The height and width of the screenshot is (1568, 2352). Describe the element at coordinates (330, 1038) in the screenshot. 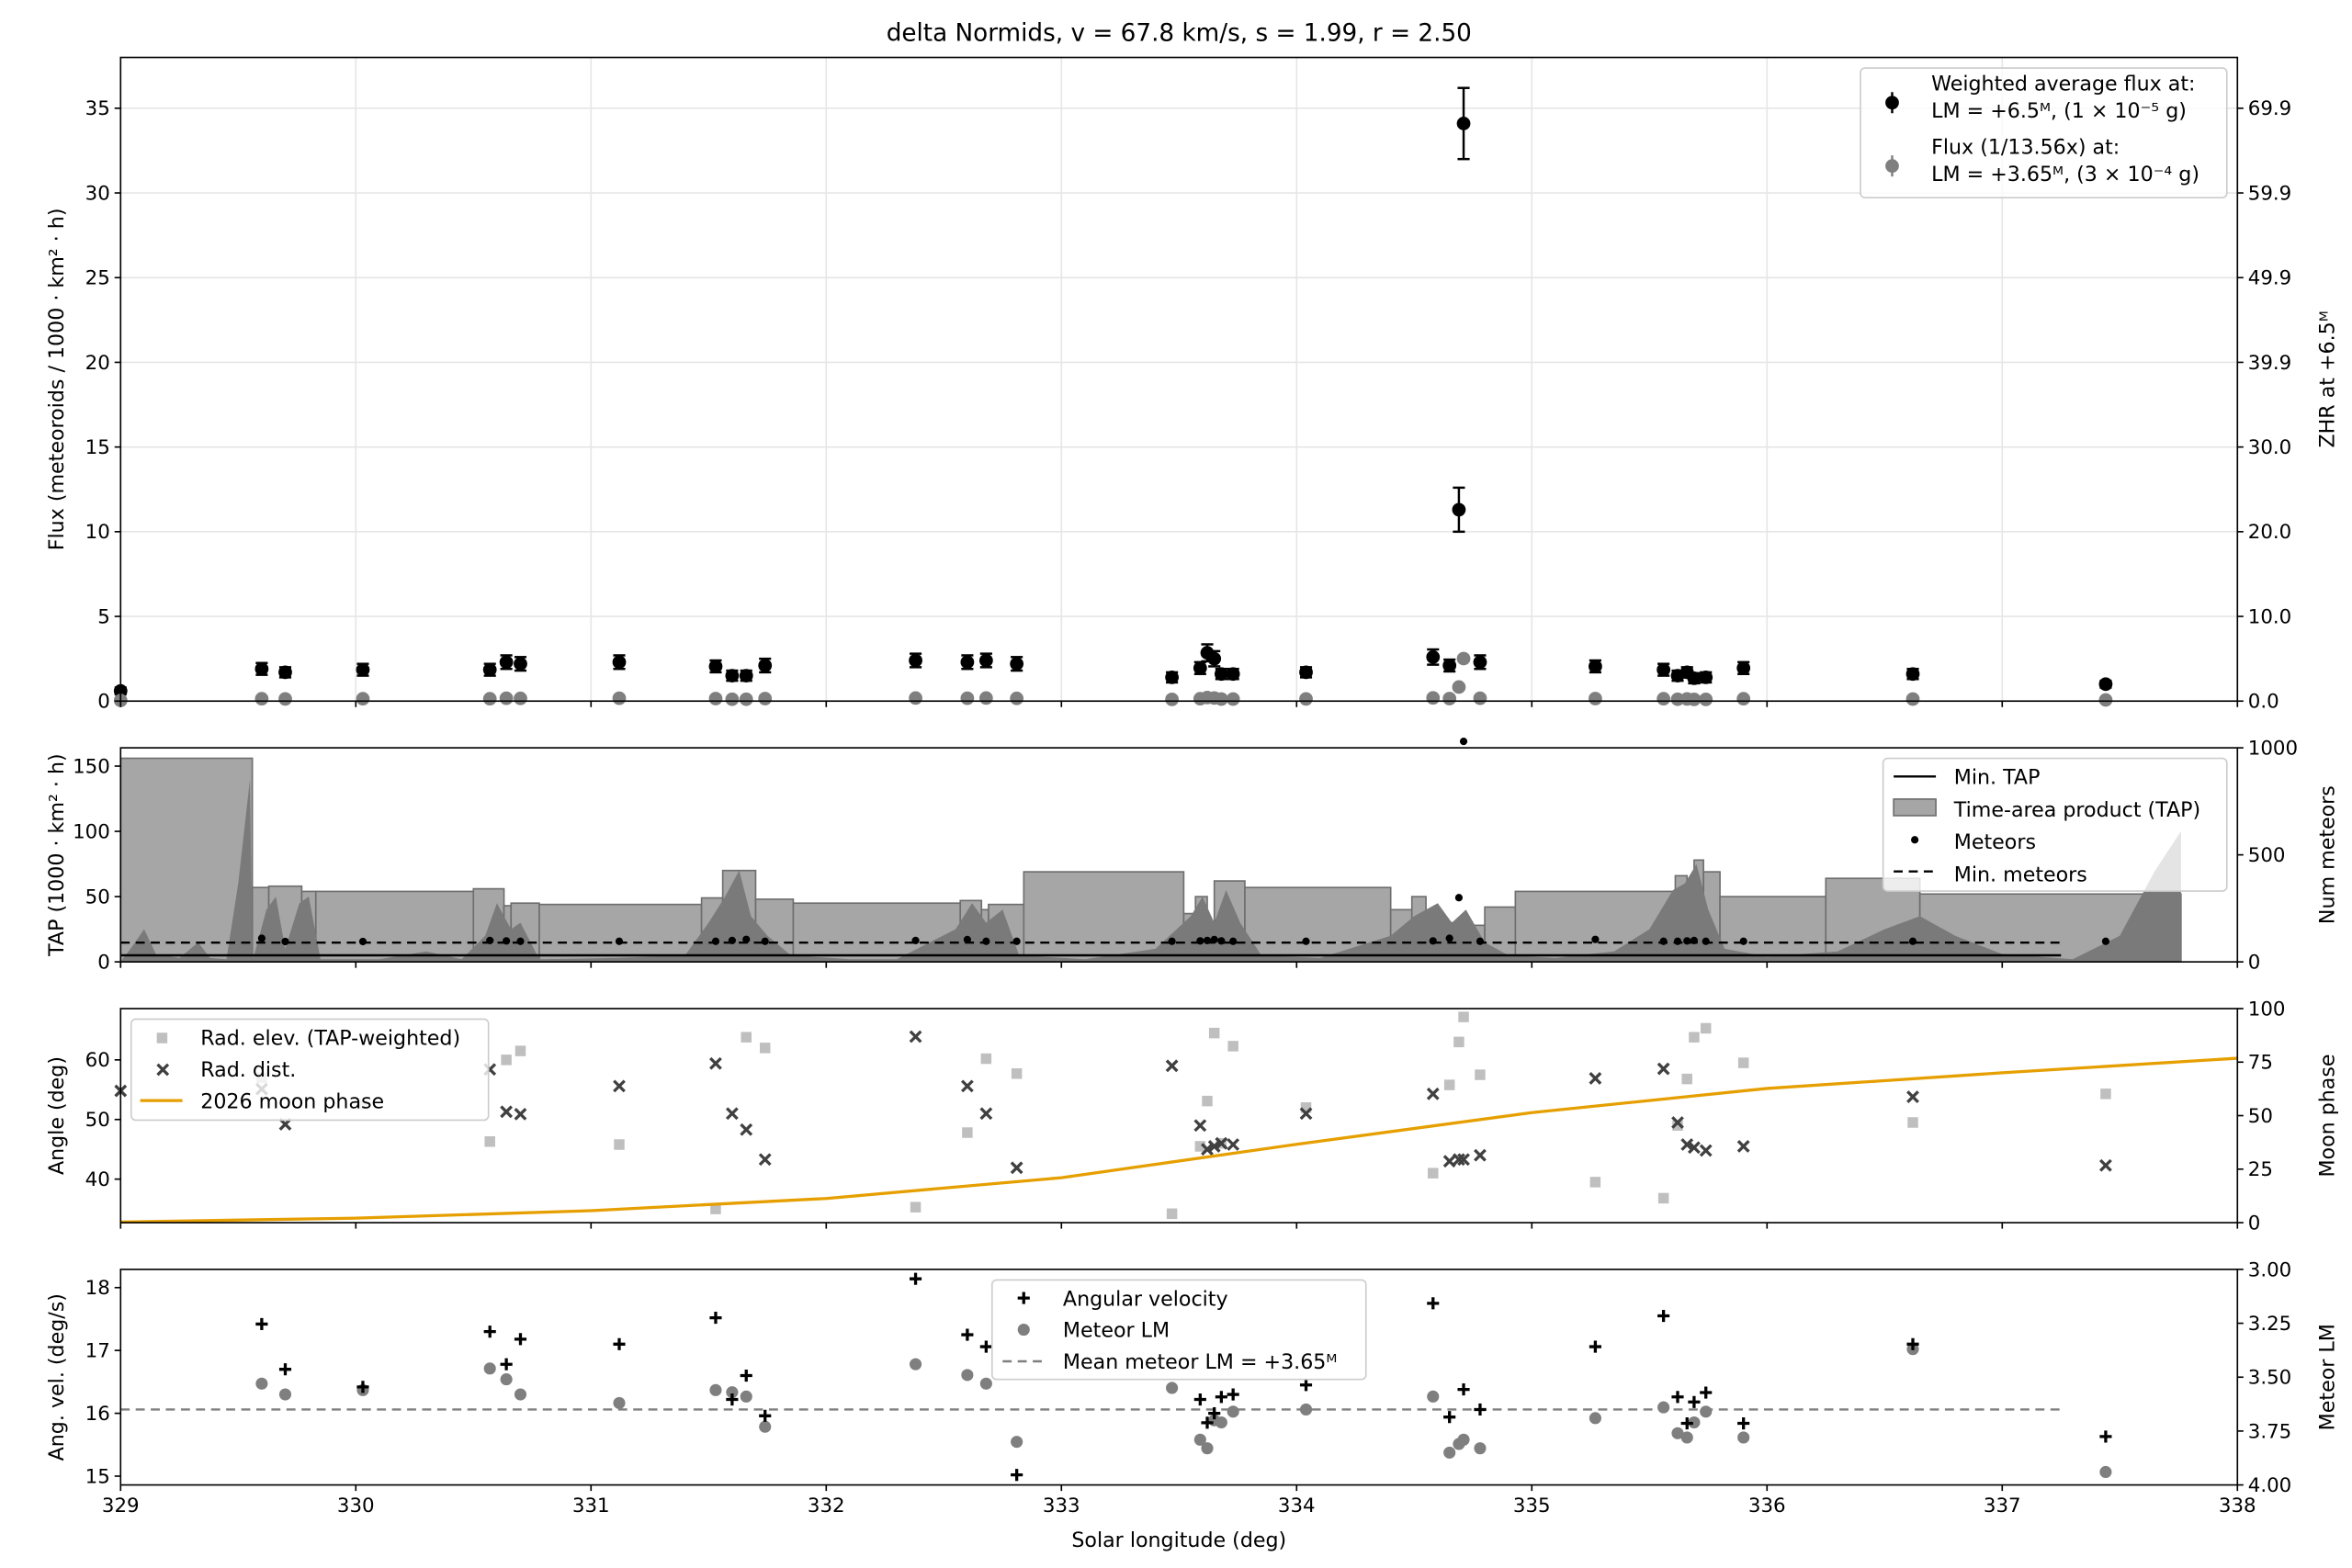

I see `legend-label: Rad. elev. (TAP-weighted)` at that location.